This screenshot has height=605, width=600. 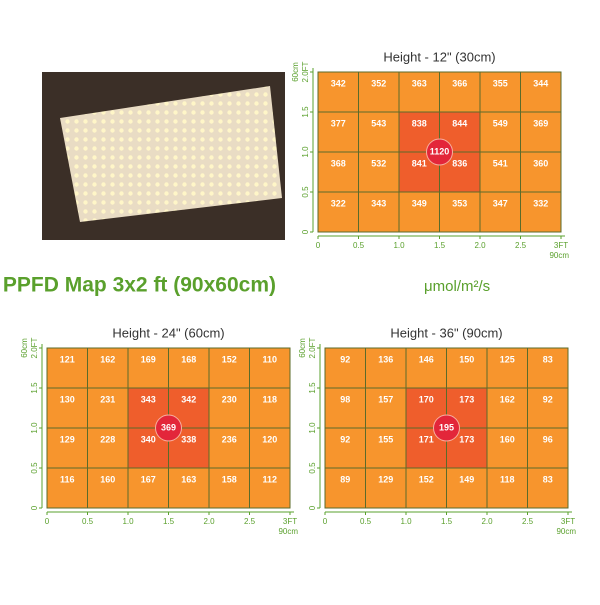 I want to click on y-tick-label: 2.0FT, so click(x=305, y=71).